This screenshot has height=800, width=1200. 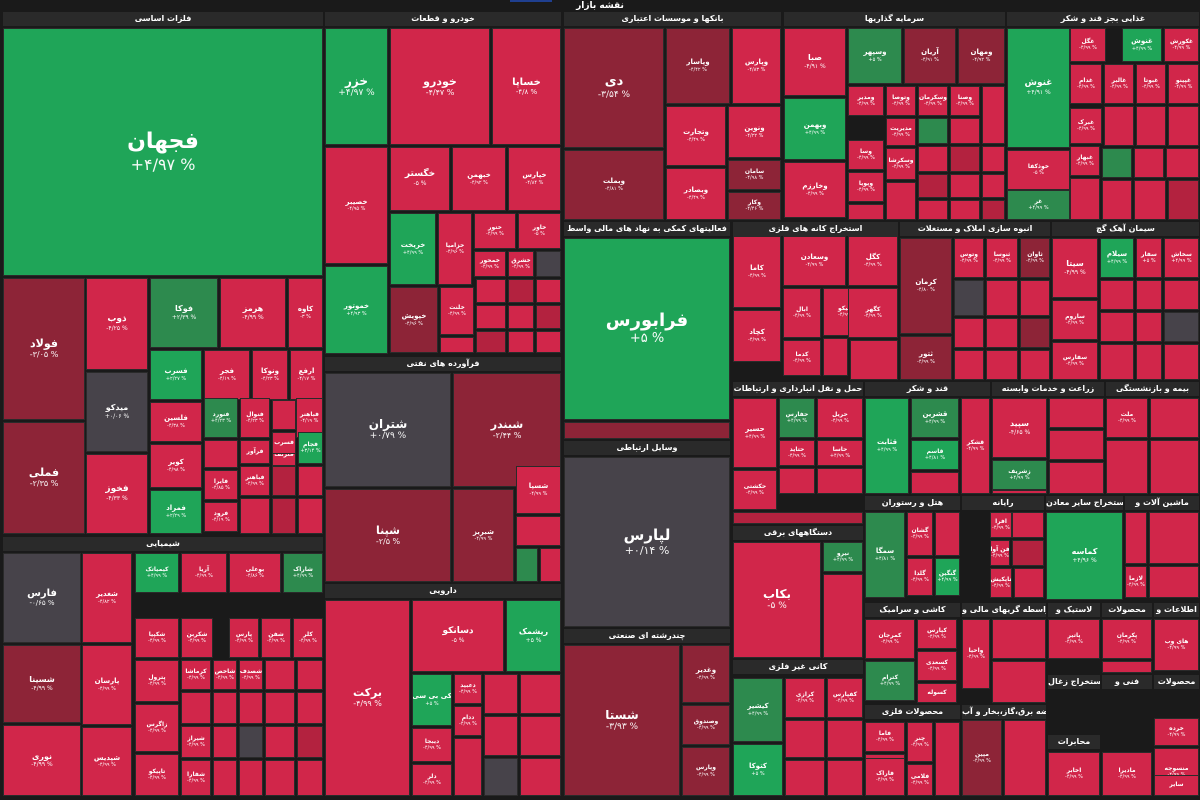 I want to click on stock-tile: غبوتا -۴/۹۹ %, so click(x=1151, y=84).